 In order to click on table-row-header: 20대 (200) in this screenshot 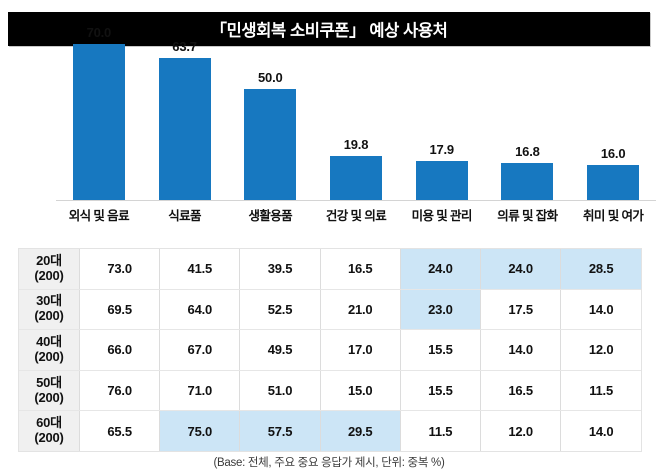, I will do `click(49, 269)`.